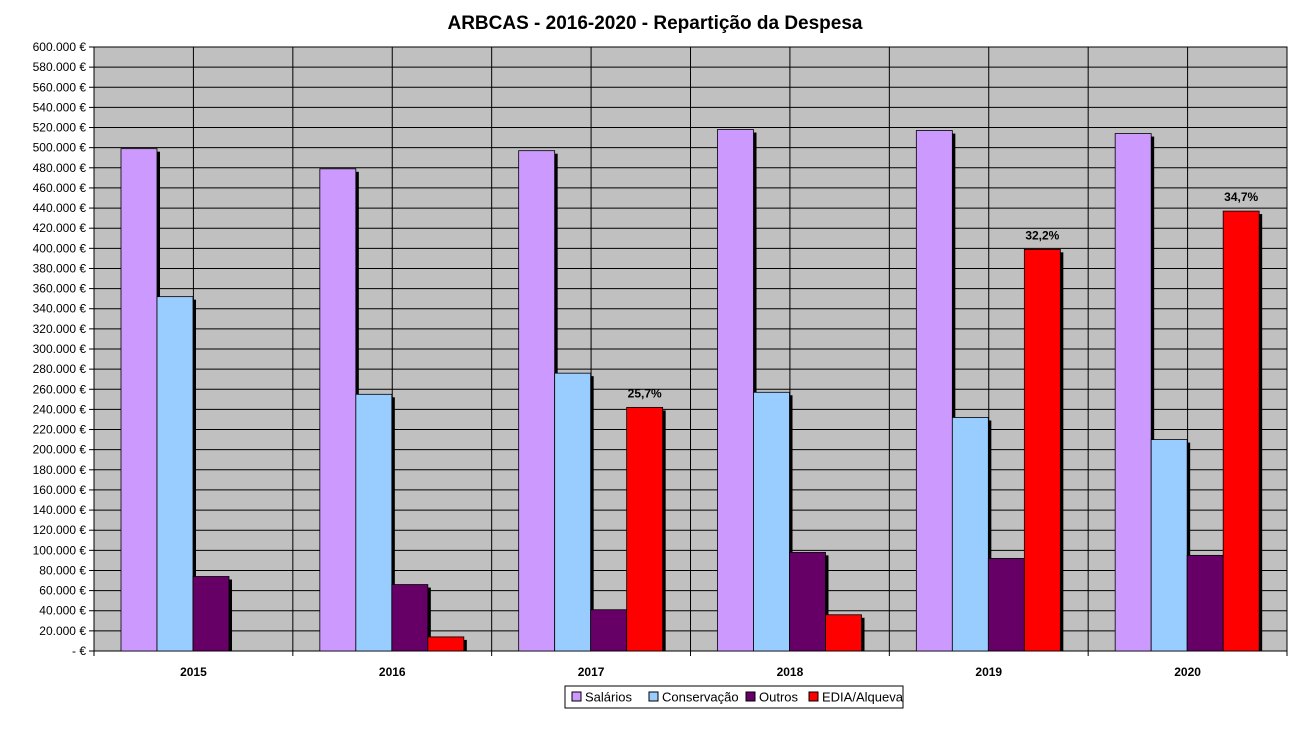 This screenshot has height=729, width=1300. Describe the element at coordinates (62, 591) in the screenshot. I see `y-tick-label: 60.000 €` at that location.